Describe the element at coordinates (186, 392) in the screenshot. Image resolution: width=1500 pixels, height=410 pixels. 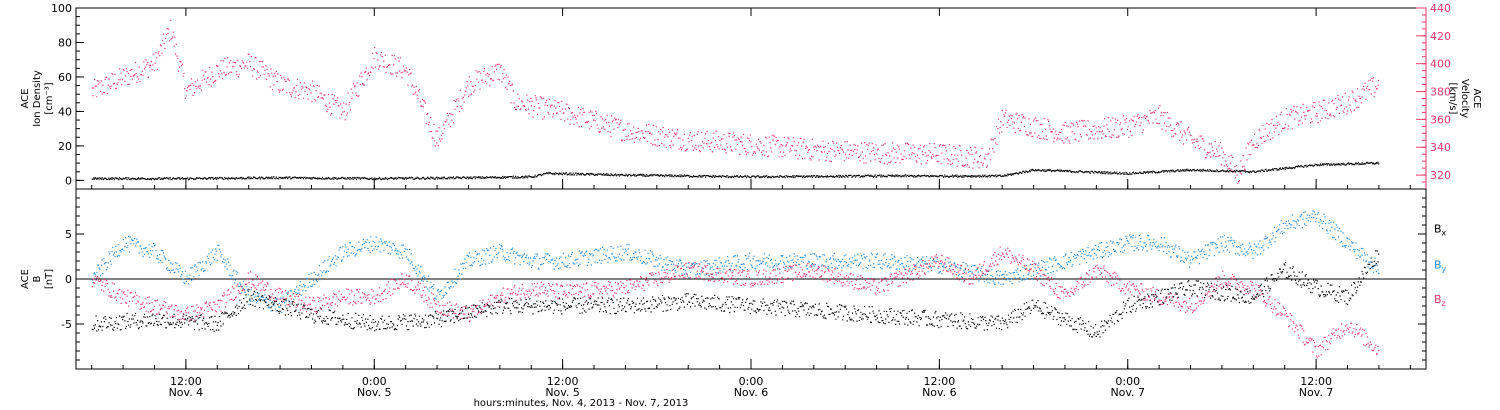
I see `x-tick-date: Nov. 4` at that location.